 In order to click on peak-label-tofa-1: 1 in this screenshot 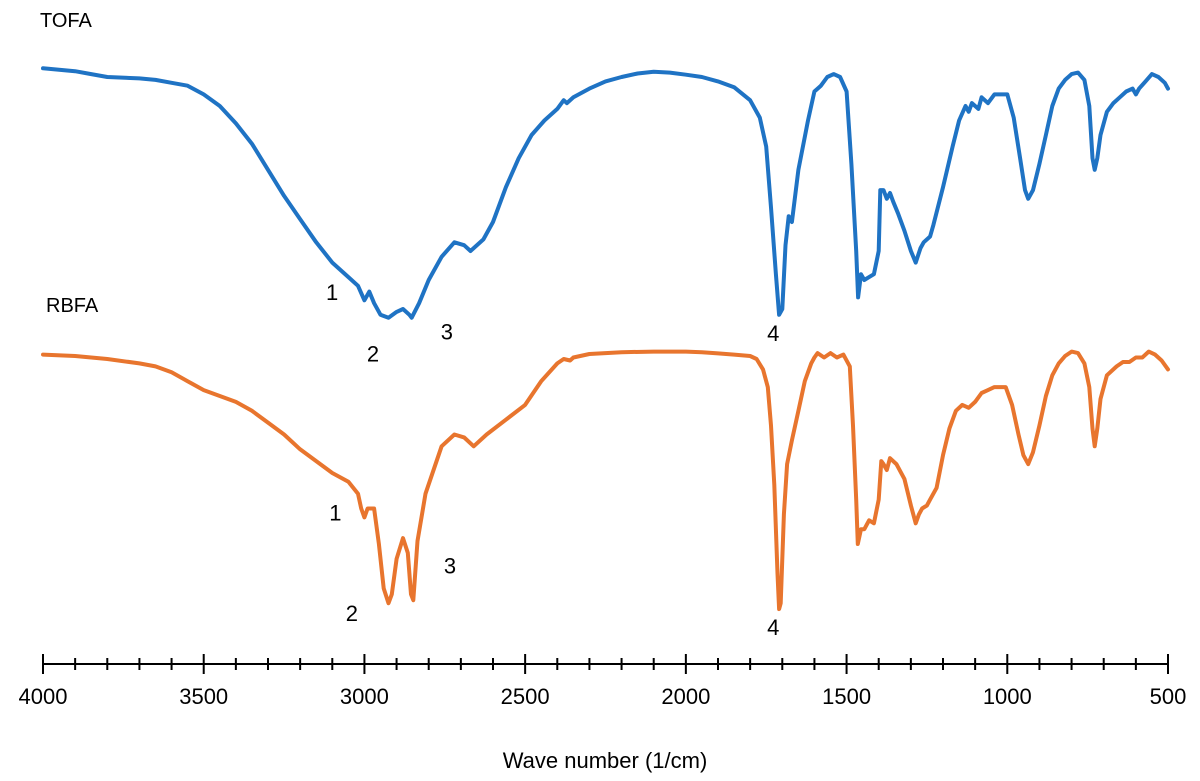, I will do `click(332, 292)`.